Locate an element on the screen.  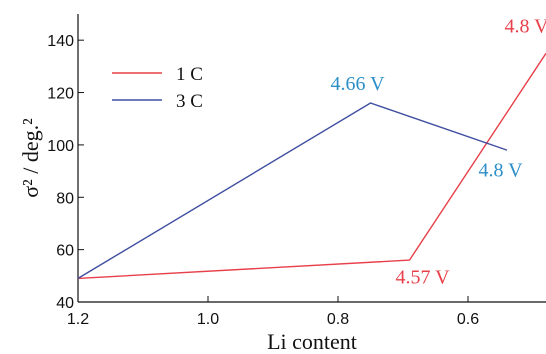
voltage-annotation: 4.66 V is located at coordinates (357, 84).